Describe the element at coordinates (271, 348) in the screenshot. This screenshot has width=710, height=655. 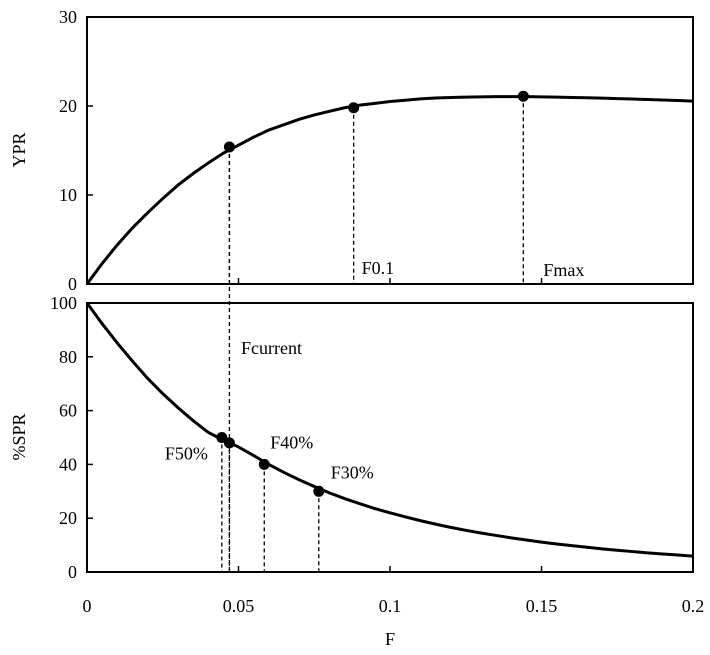
I see `fcurrent-label: Fcurrent` at that location.